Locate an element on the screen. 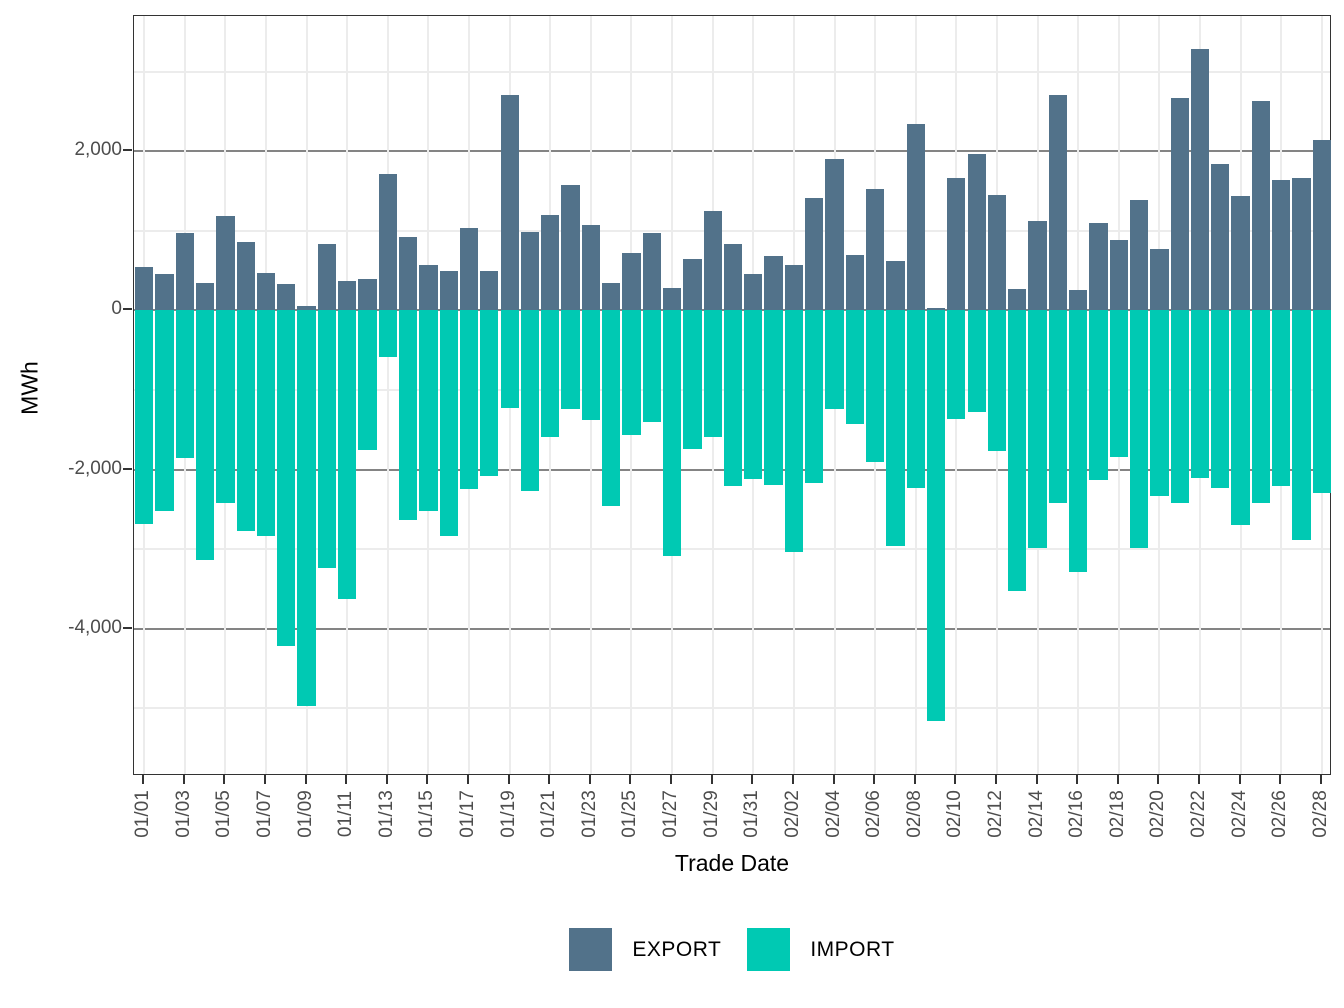 The image size is (1344, 1008). bar-import-01/18 is located at coordinates (489, 393).